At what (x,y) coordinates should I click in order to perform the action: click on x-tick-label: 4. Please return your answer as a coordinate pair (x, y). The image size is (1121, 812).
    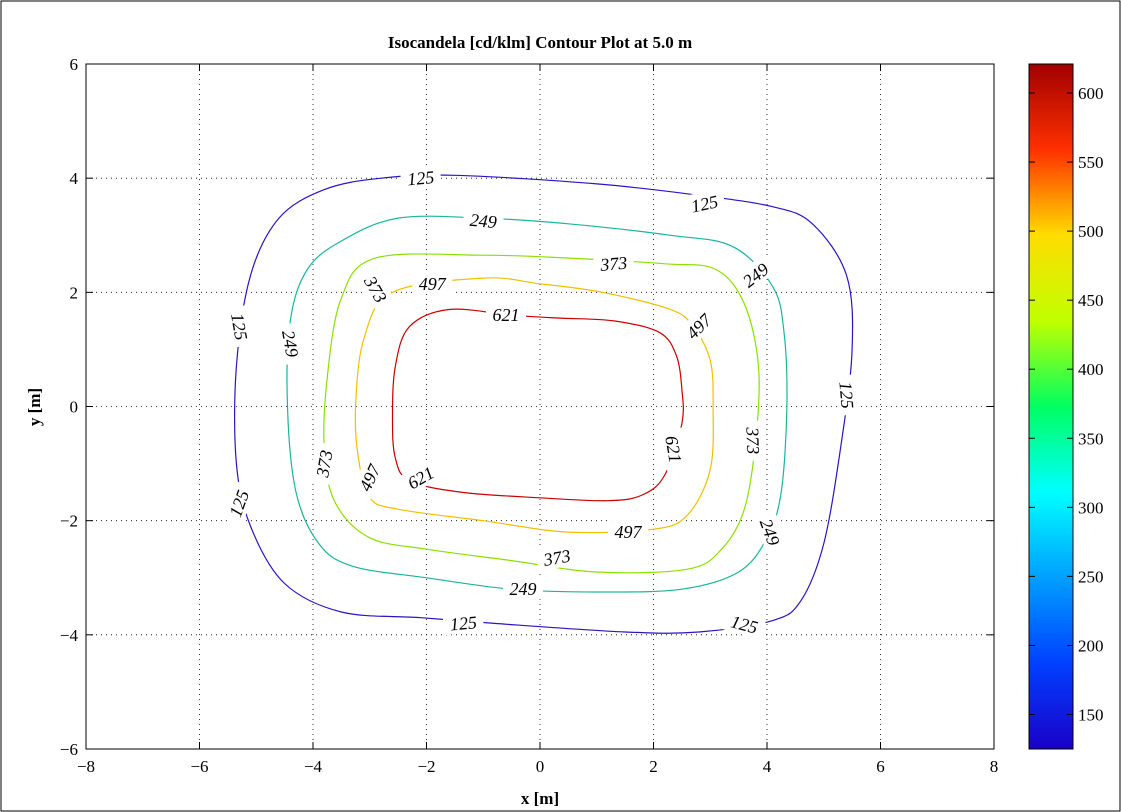
    Looking at the image, I should click on (767, 766).